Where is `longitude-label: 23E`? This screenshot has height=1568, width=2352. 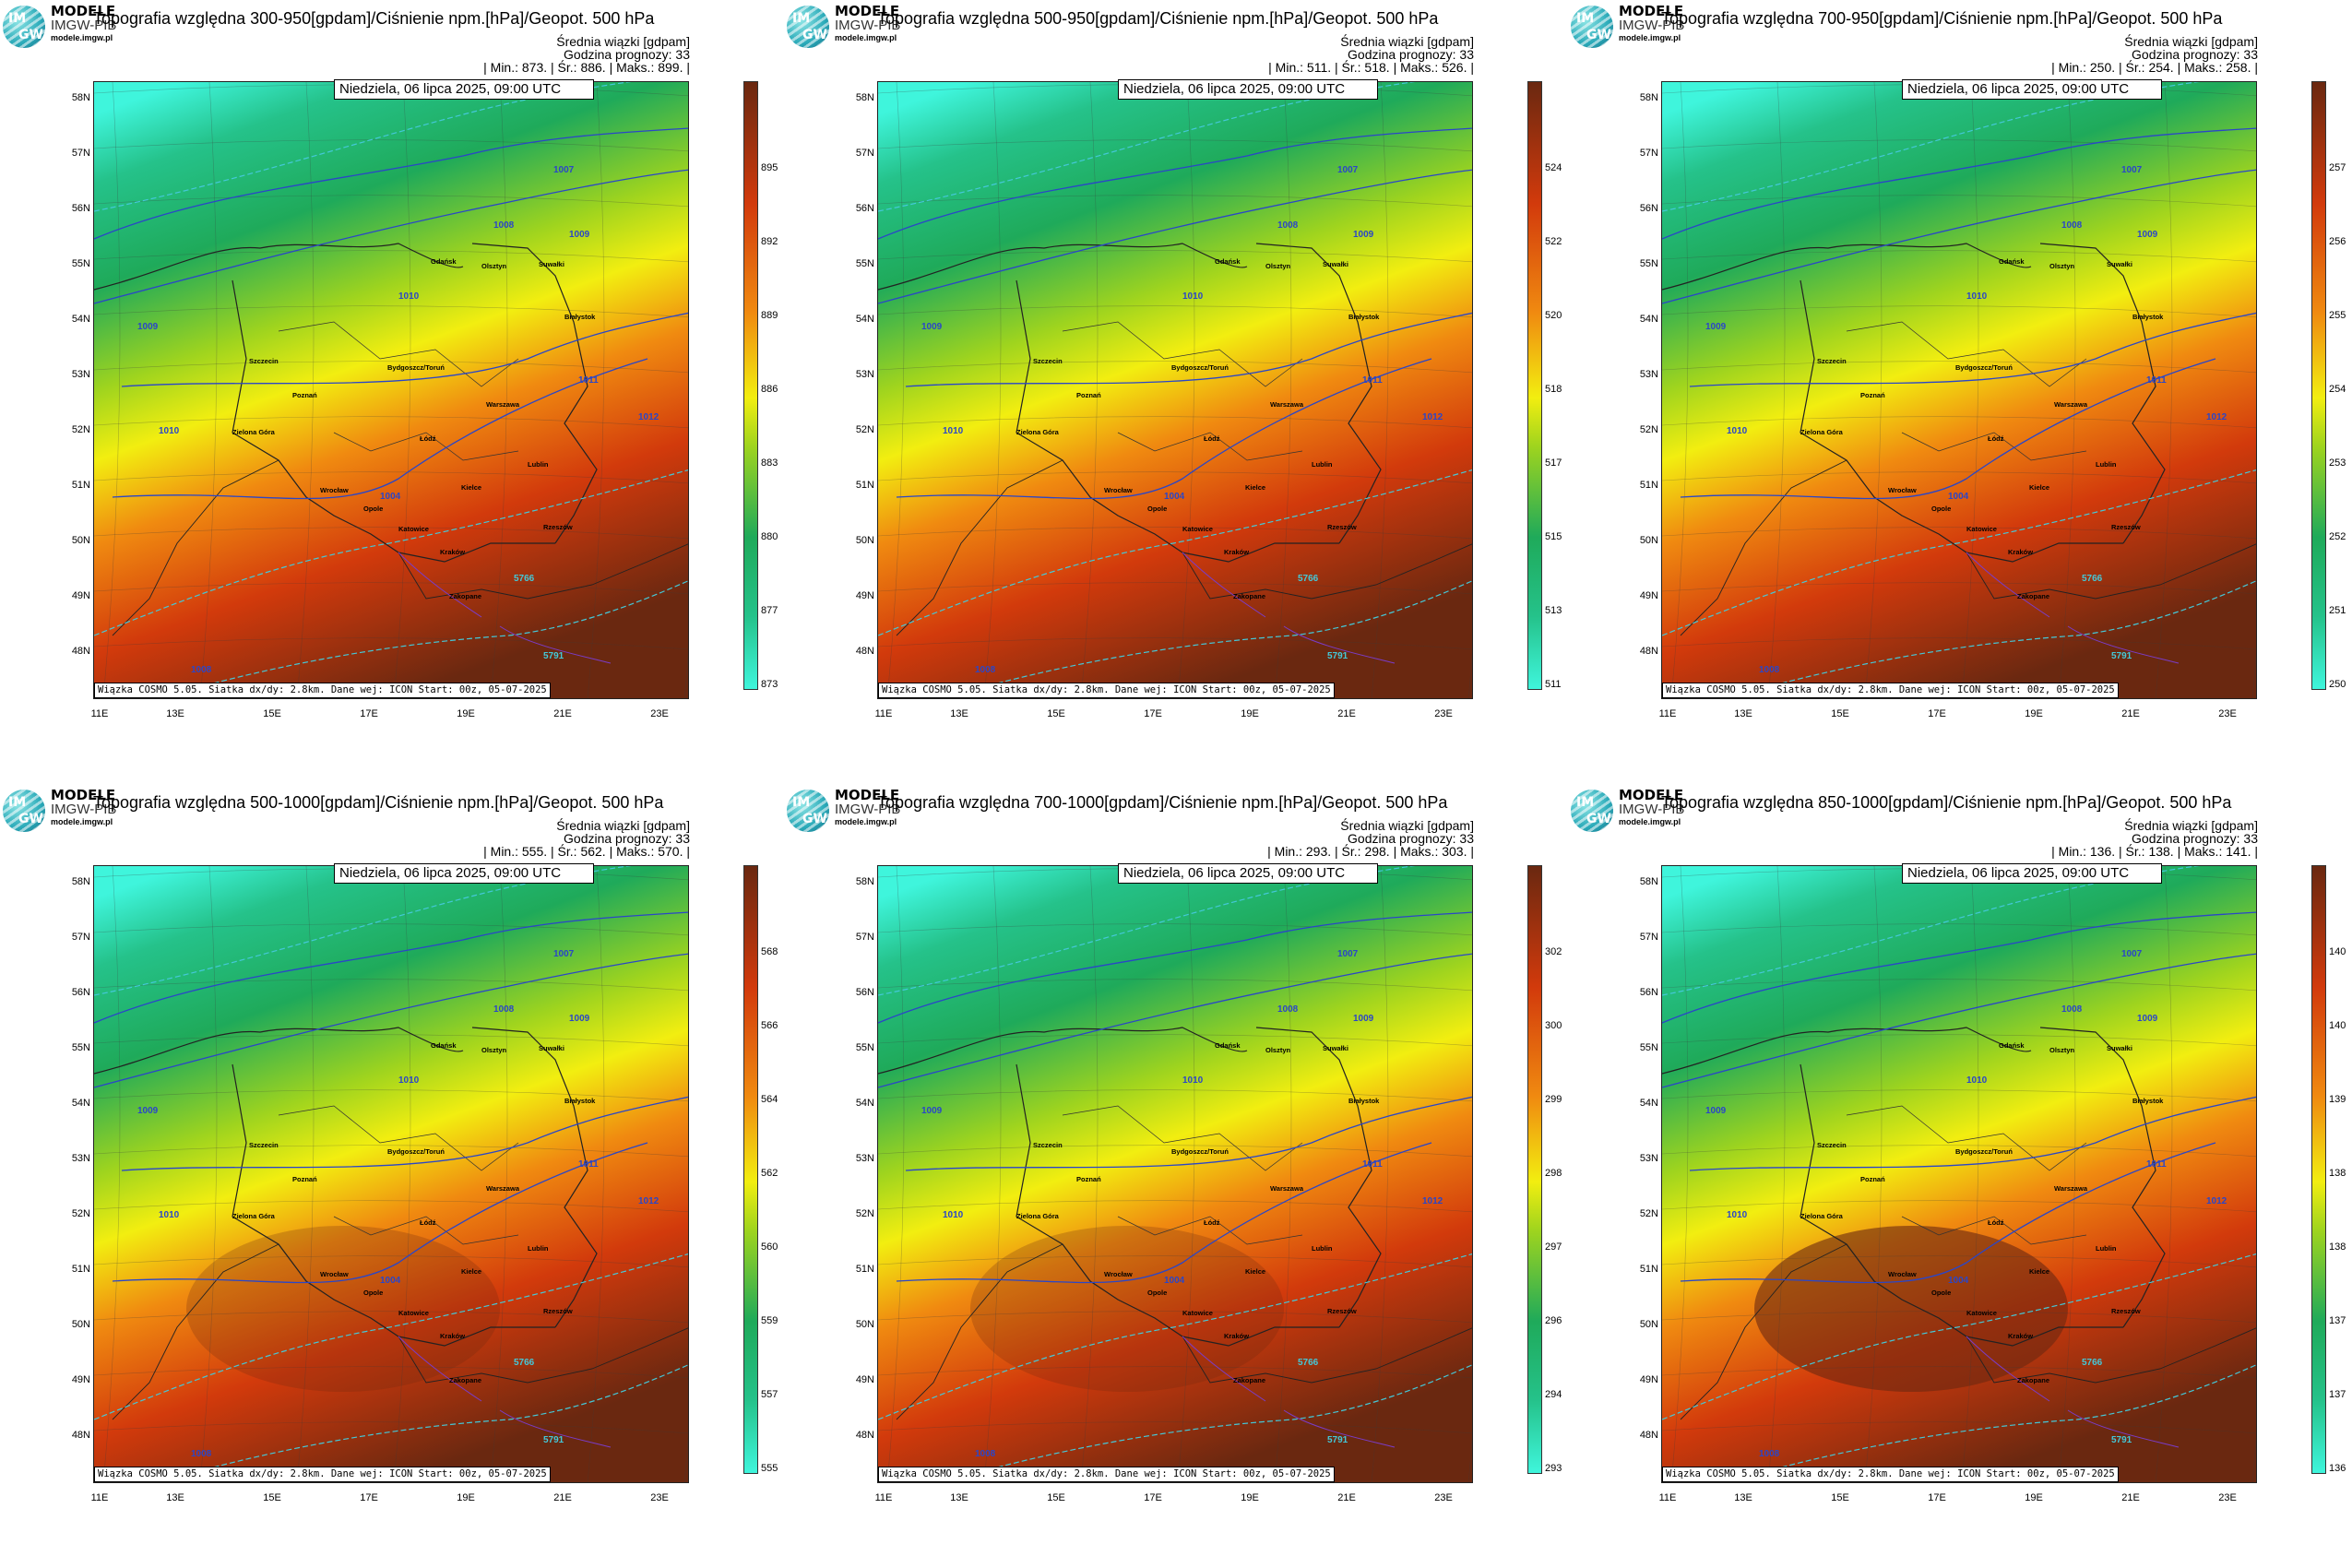
longitude-label: 23E is located at coordinates (659, 1497).